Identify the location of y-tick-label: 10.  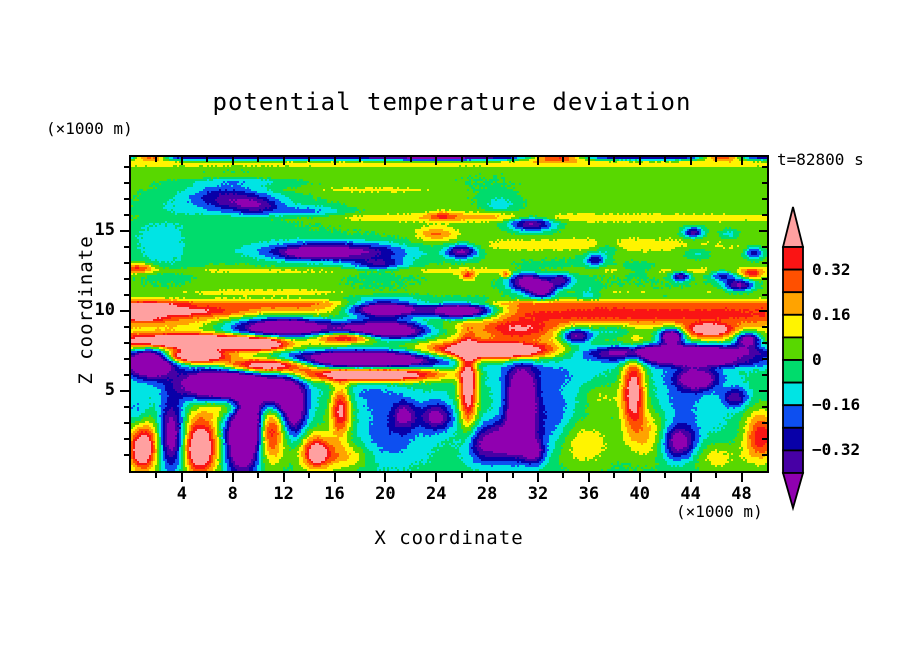
(104, 309).